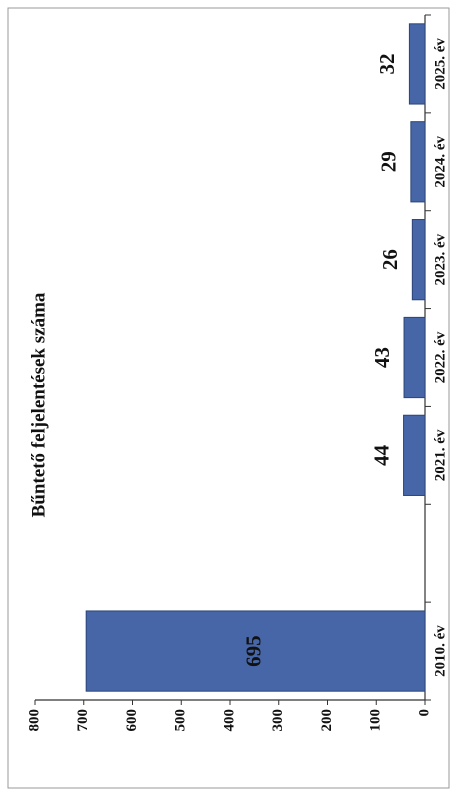 The height and width of the screenshot is (801, 457). What do you see at coordinates (382, 357) in the screenshot?
I see `data-label: 43` at bounding box center [382, 357].